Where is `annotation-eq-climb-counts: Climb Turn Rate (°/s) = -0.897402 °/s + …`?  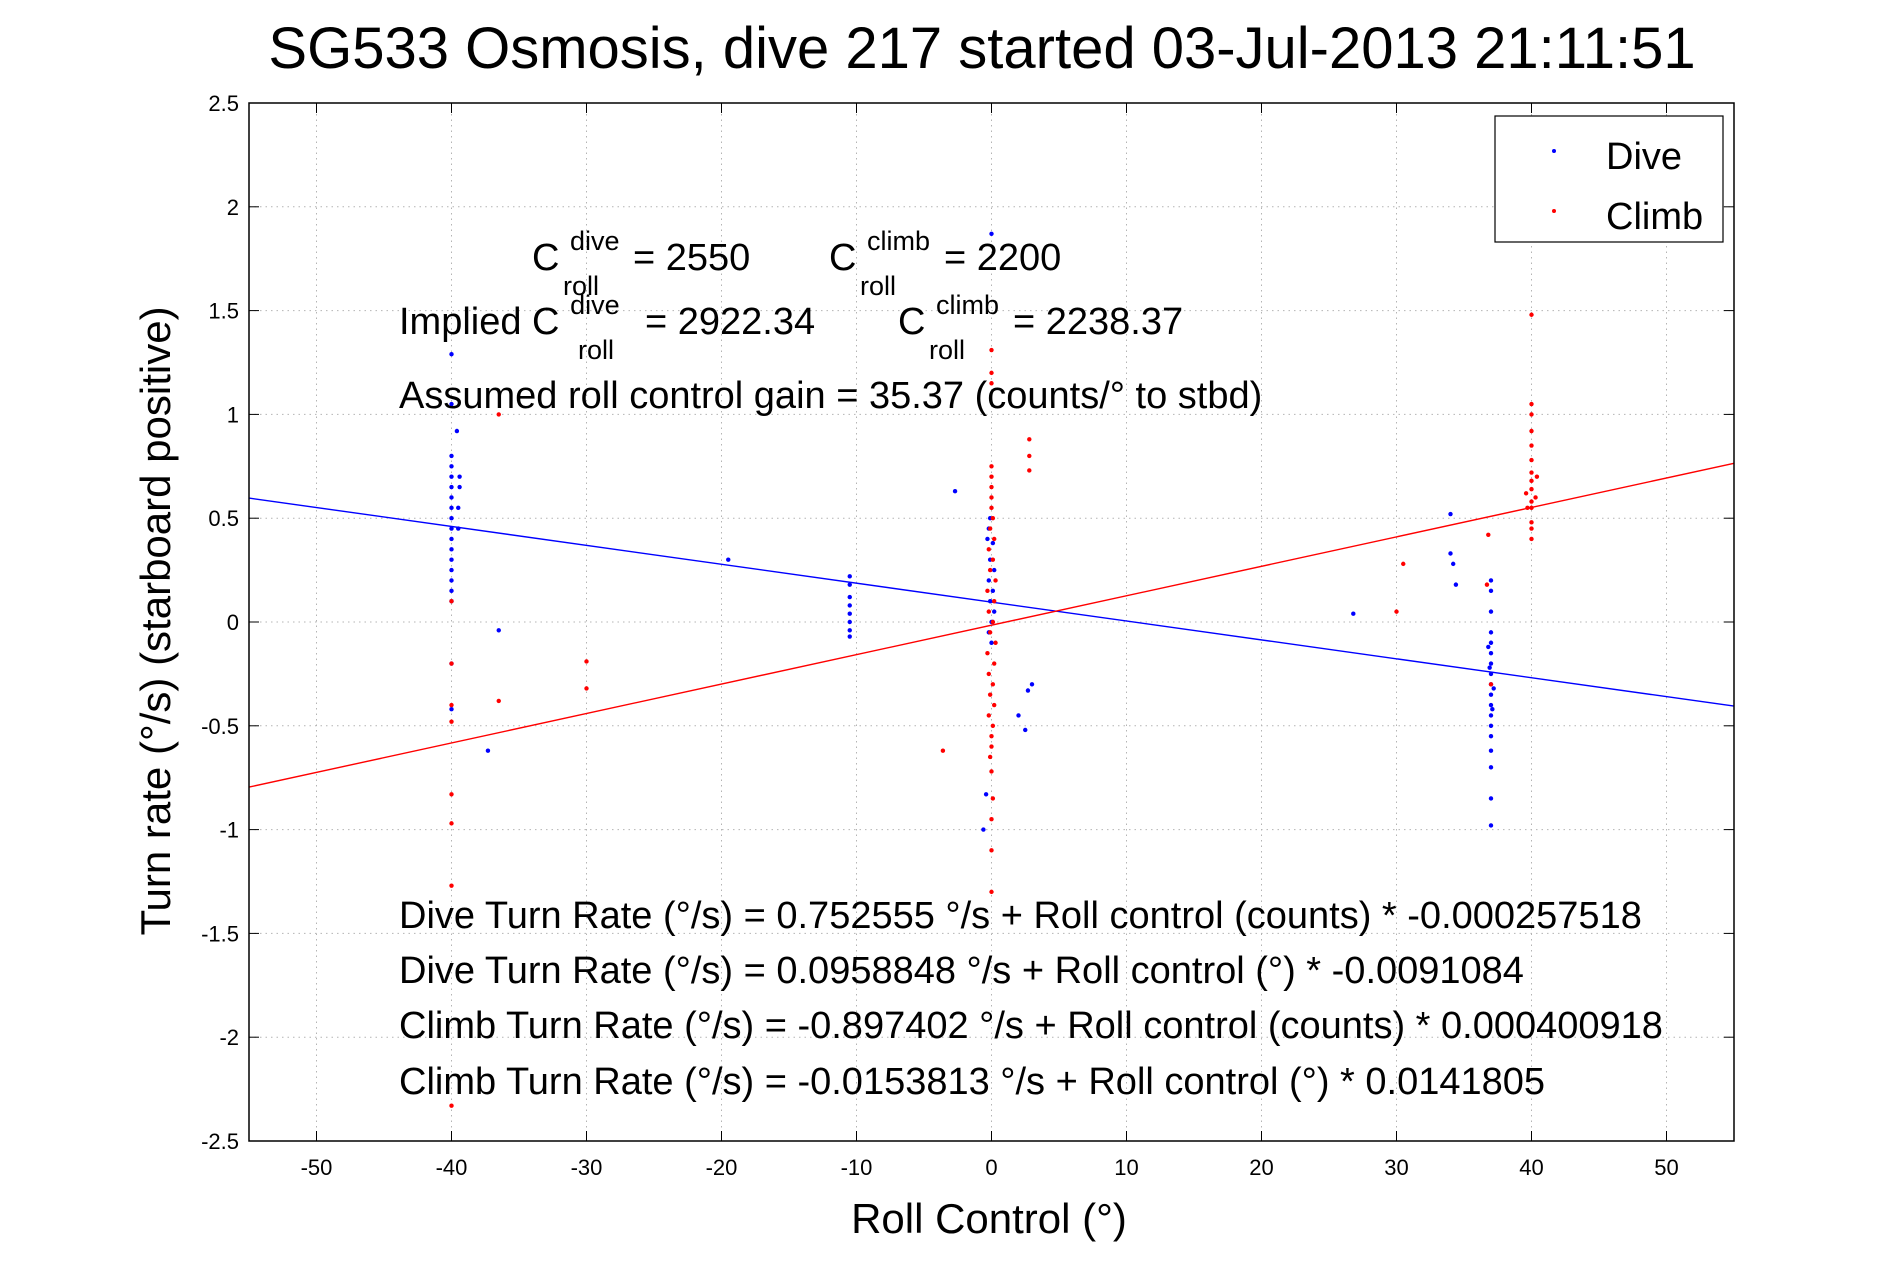
annotation-eq-climb-counts: Climb Turn Rate (°/s) = -0.897402 °/s + … is located at coordinates (1031, 1026).